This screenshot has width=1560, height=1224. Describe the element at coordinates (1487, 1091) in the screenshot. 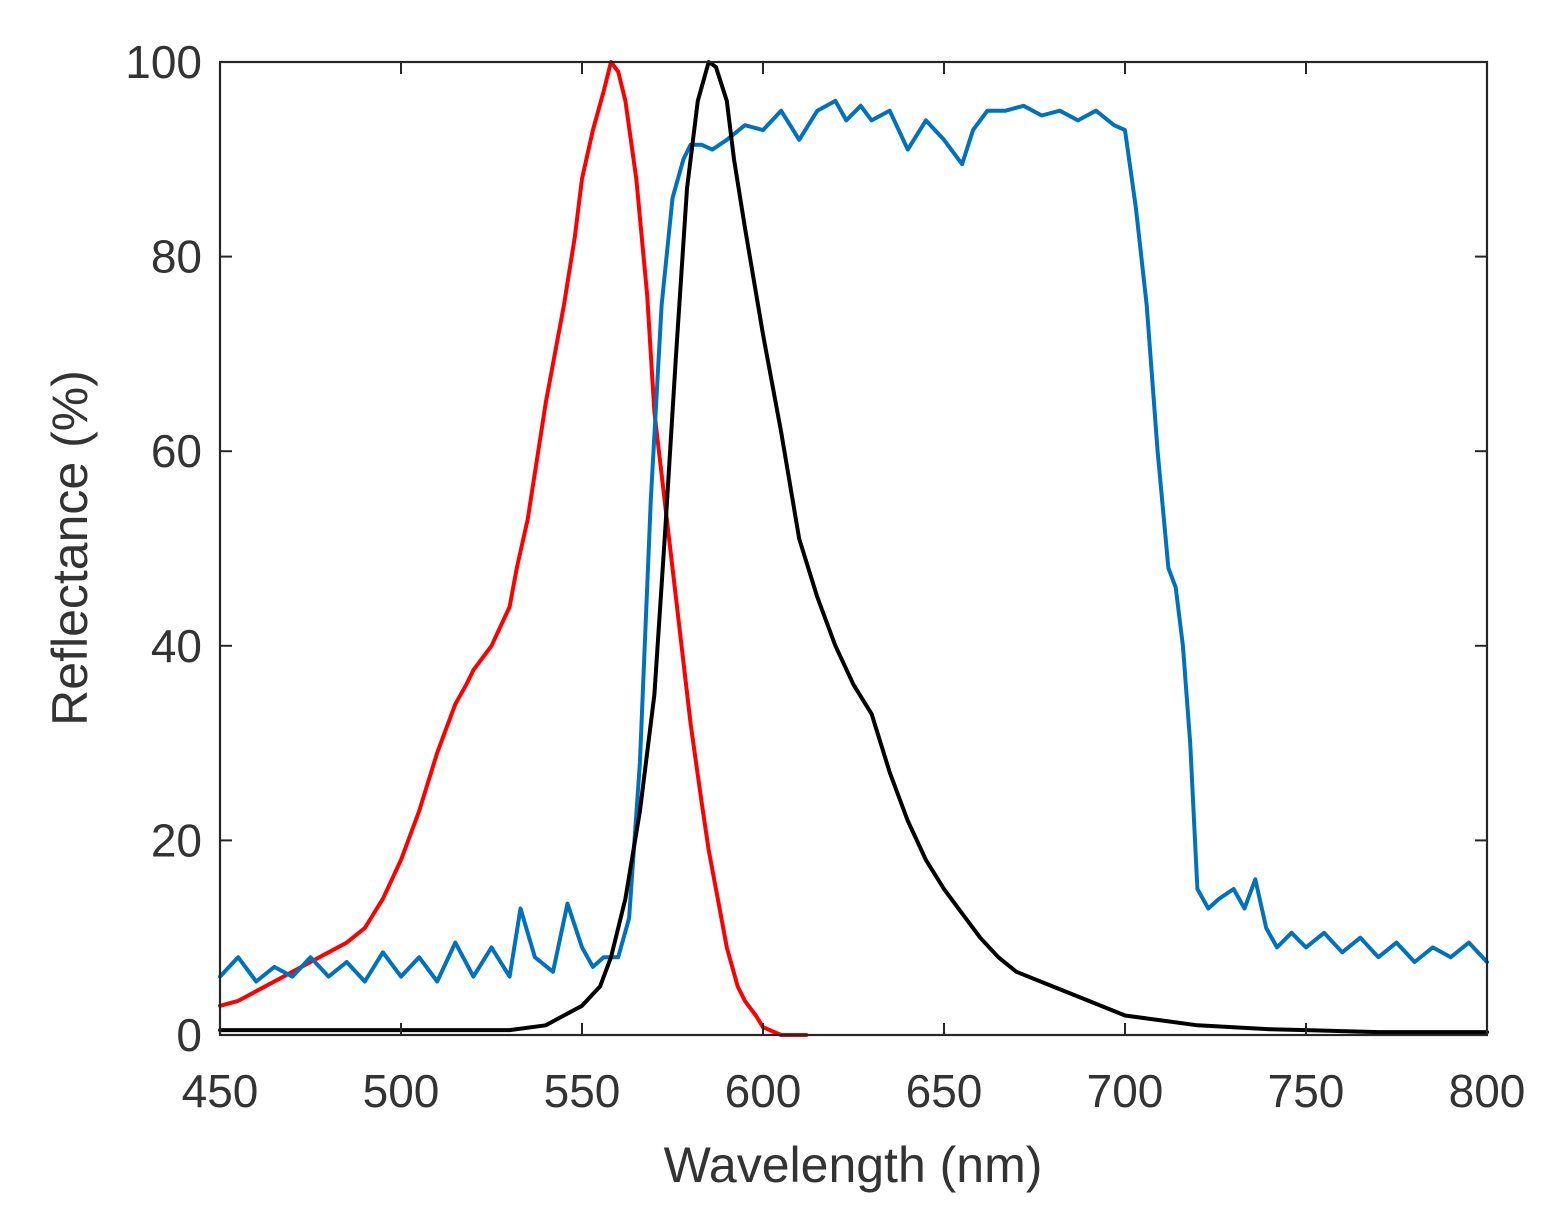

I see `x-tick-label: 800` at that location.